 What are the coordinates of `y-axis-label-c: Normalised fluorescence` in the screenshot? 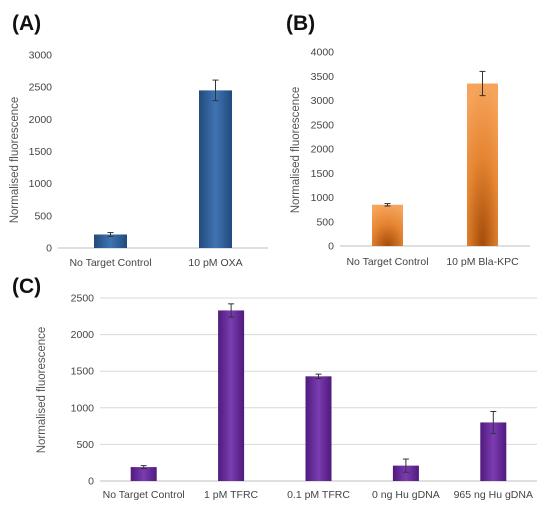 It's located at (42, 390).